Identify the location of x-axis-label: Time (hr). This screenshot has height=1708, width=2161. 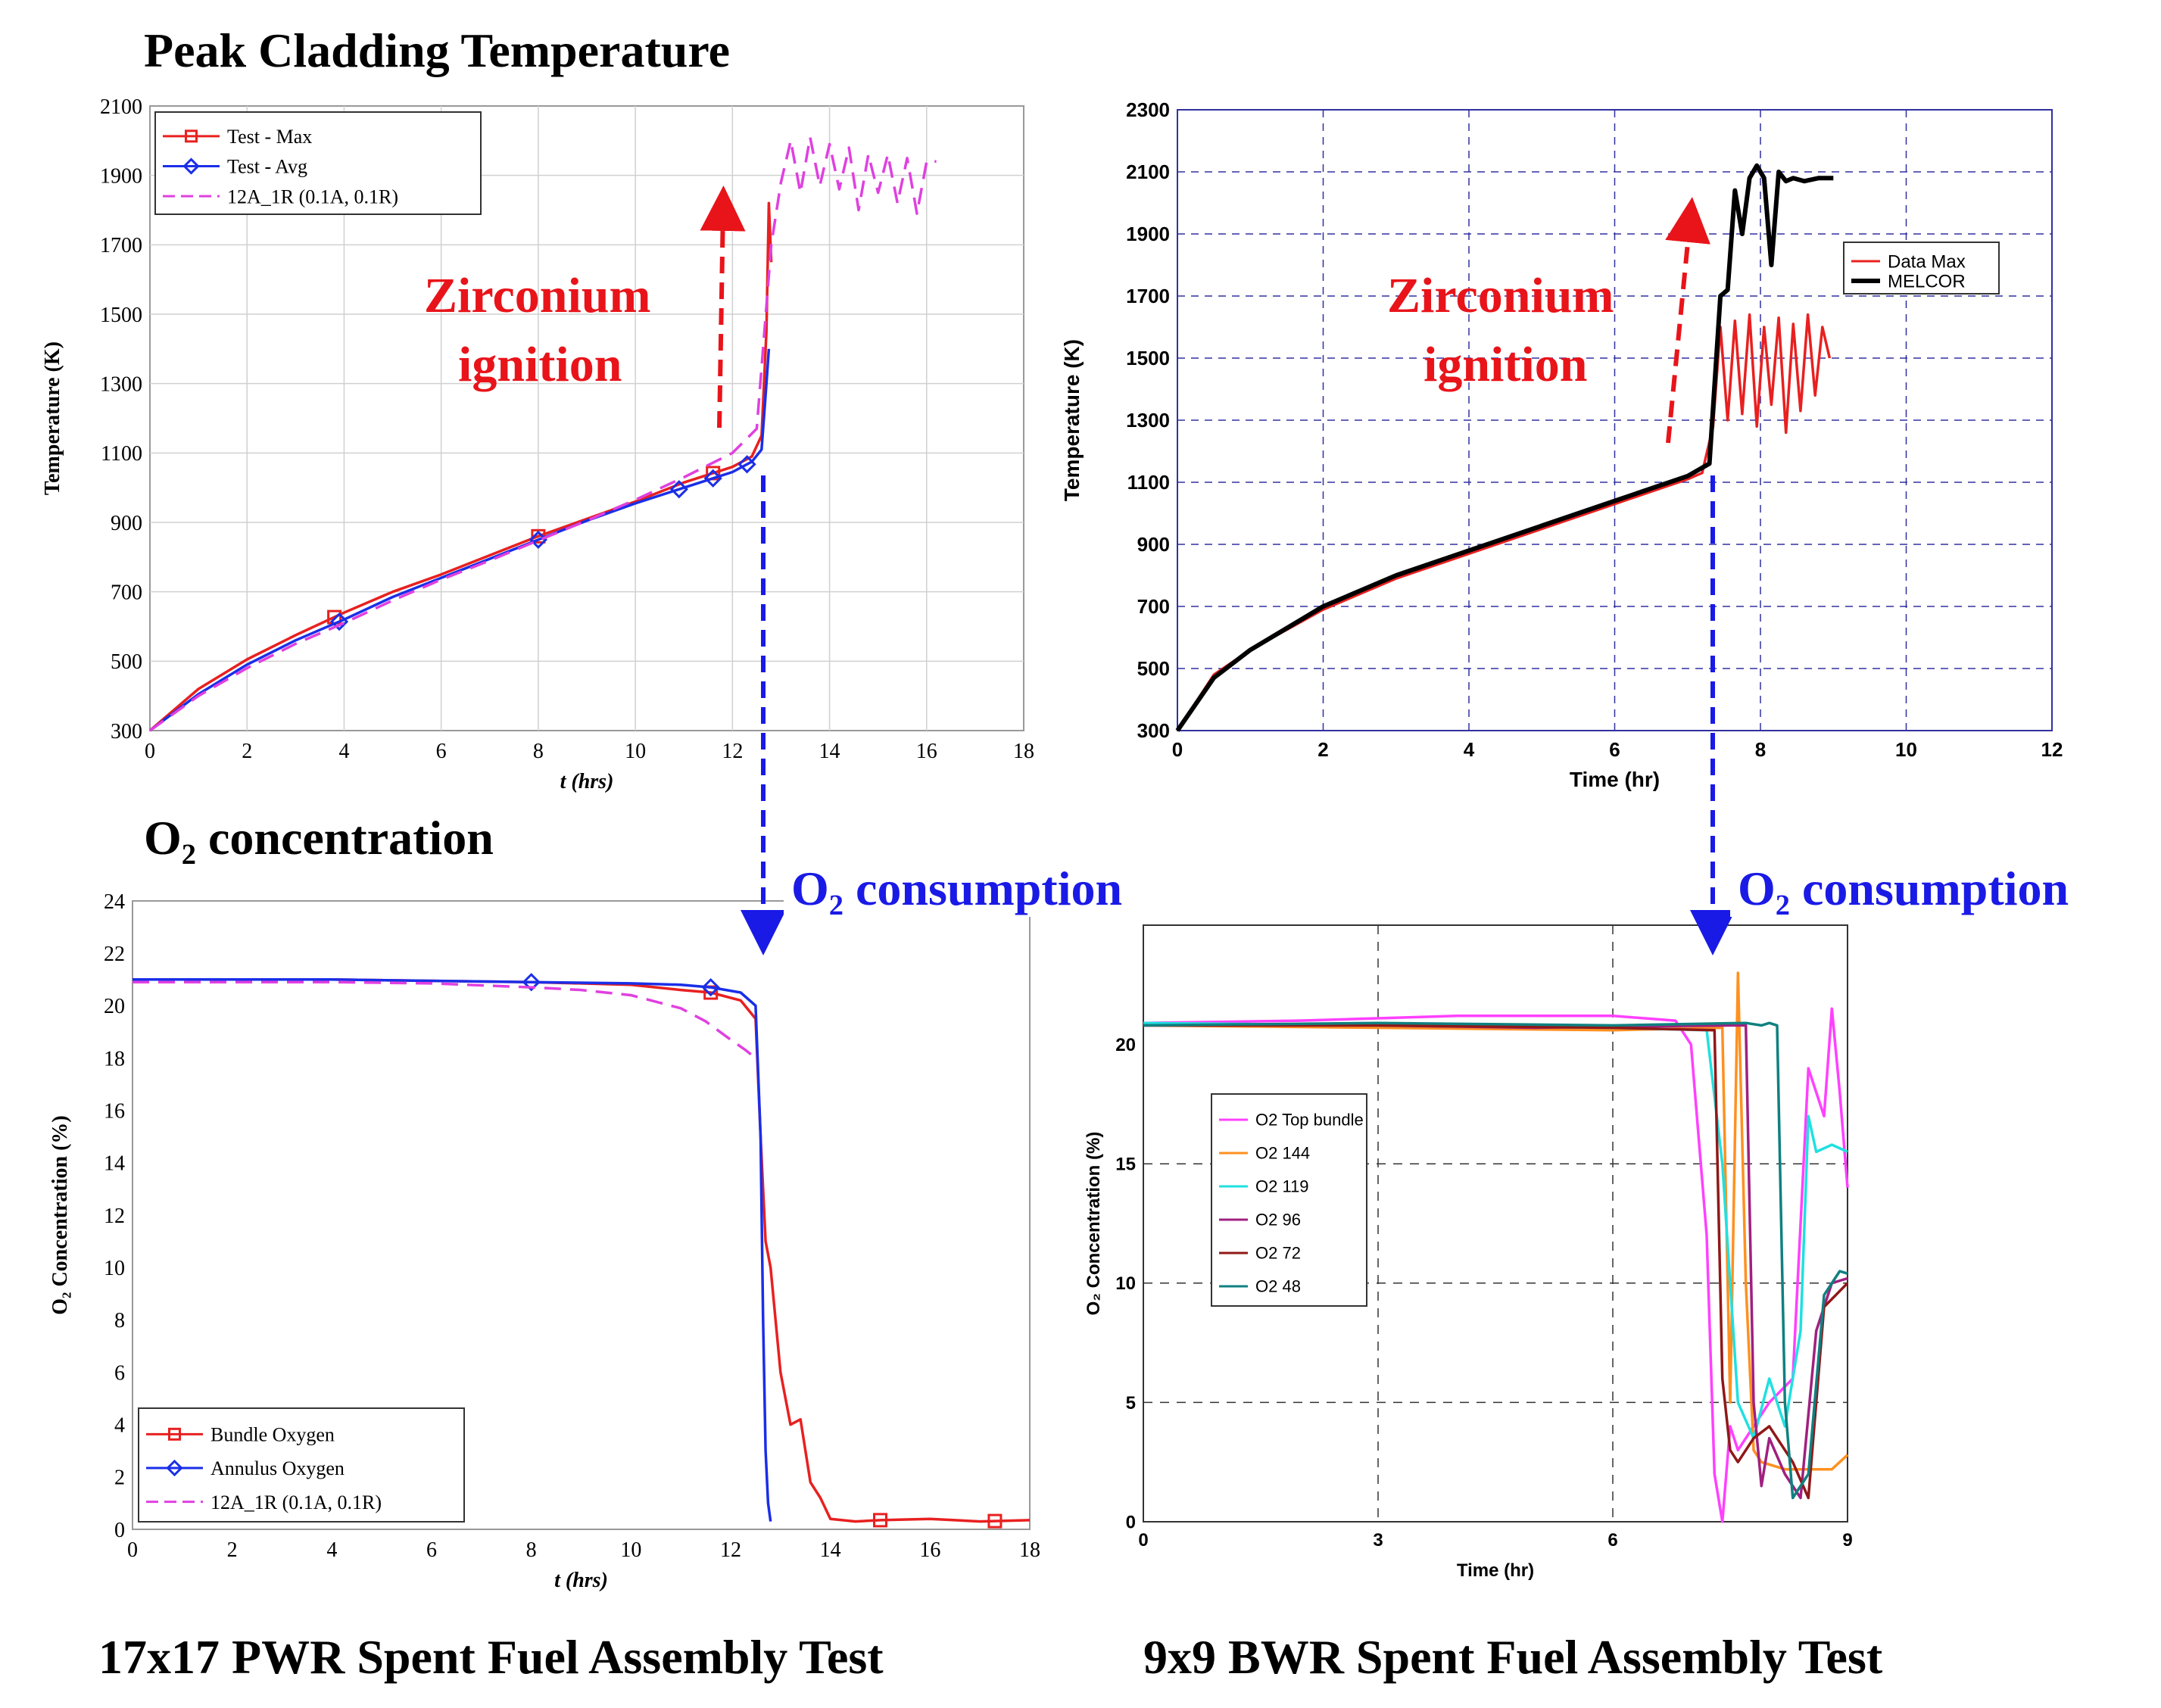
(1496, 1570).